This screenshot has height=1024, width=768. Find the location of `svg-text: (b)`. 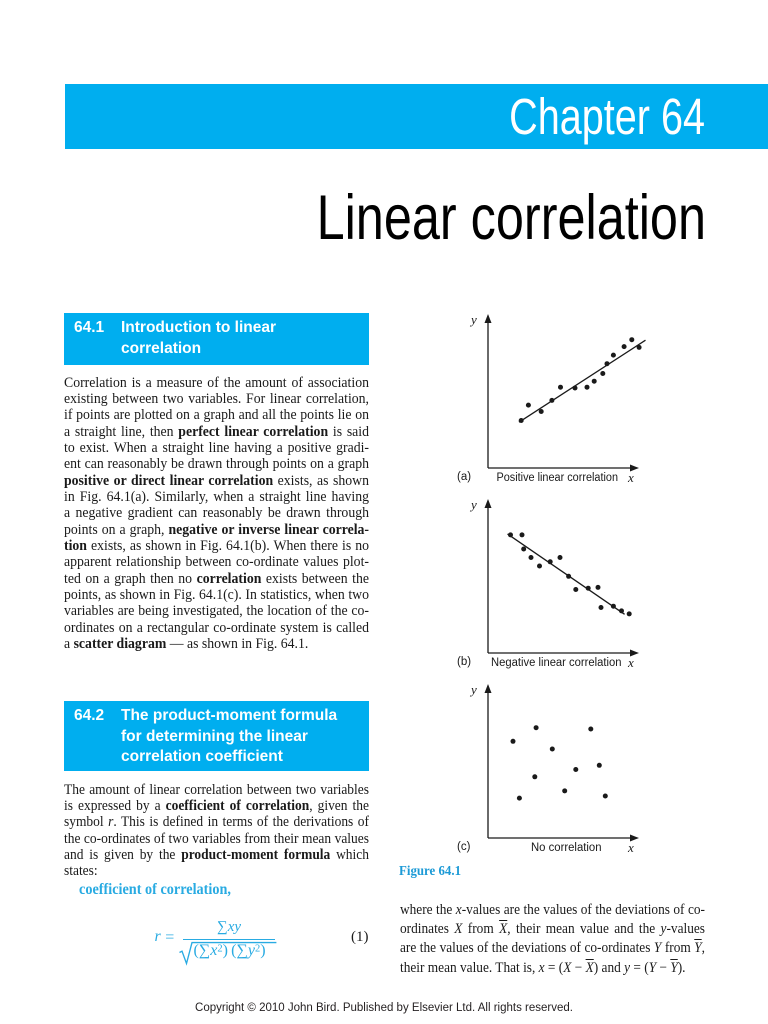

svg-text: (b) is located at coordinates (464, 662).